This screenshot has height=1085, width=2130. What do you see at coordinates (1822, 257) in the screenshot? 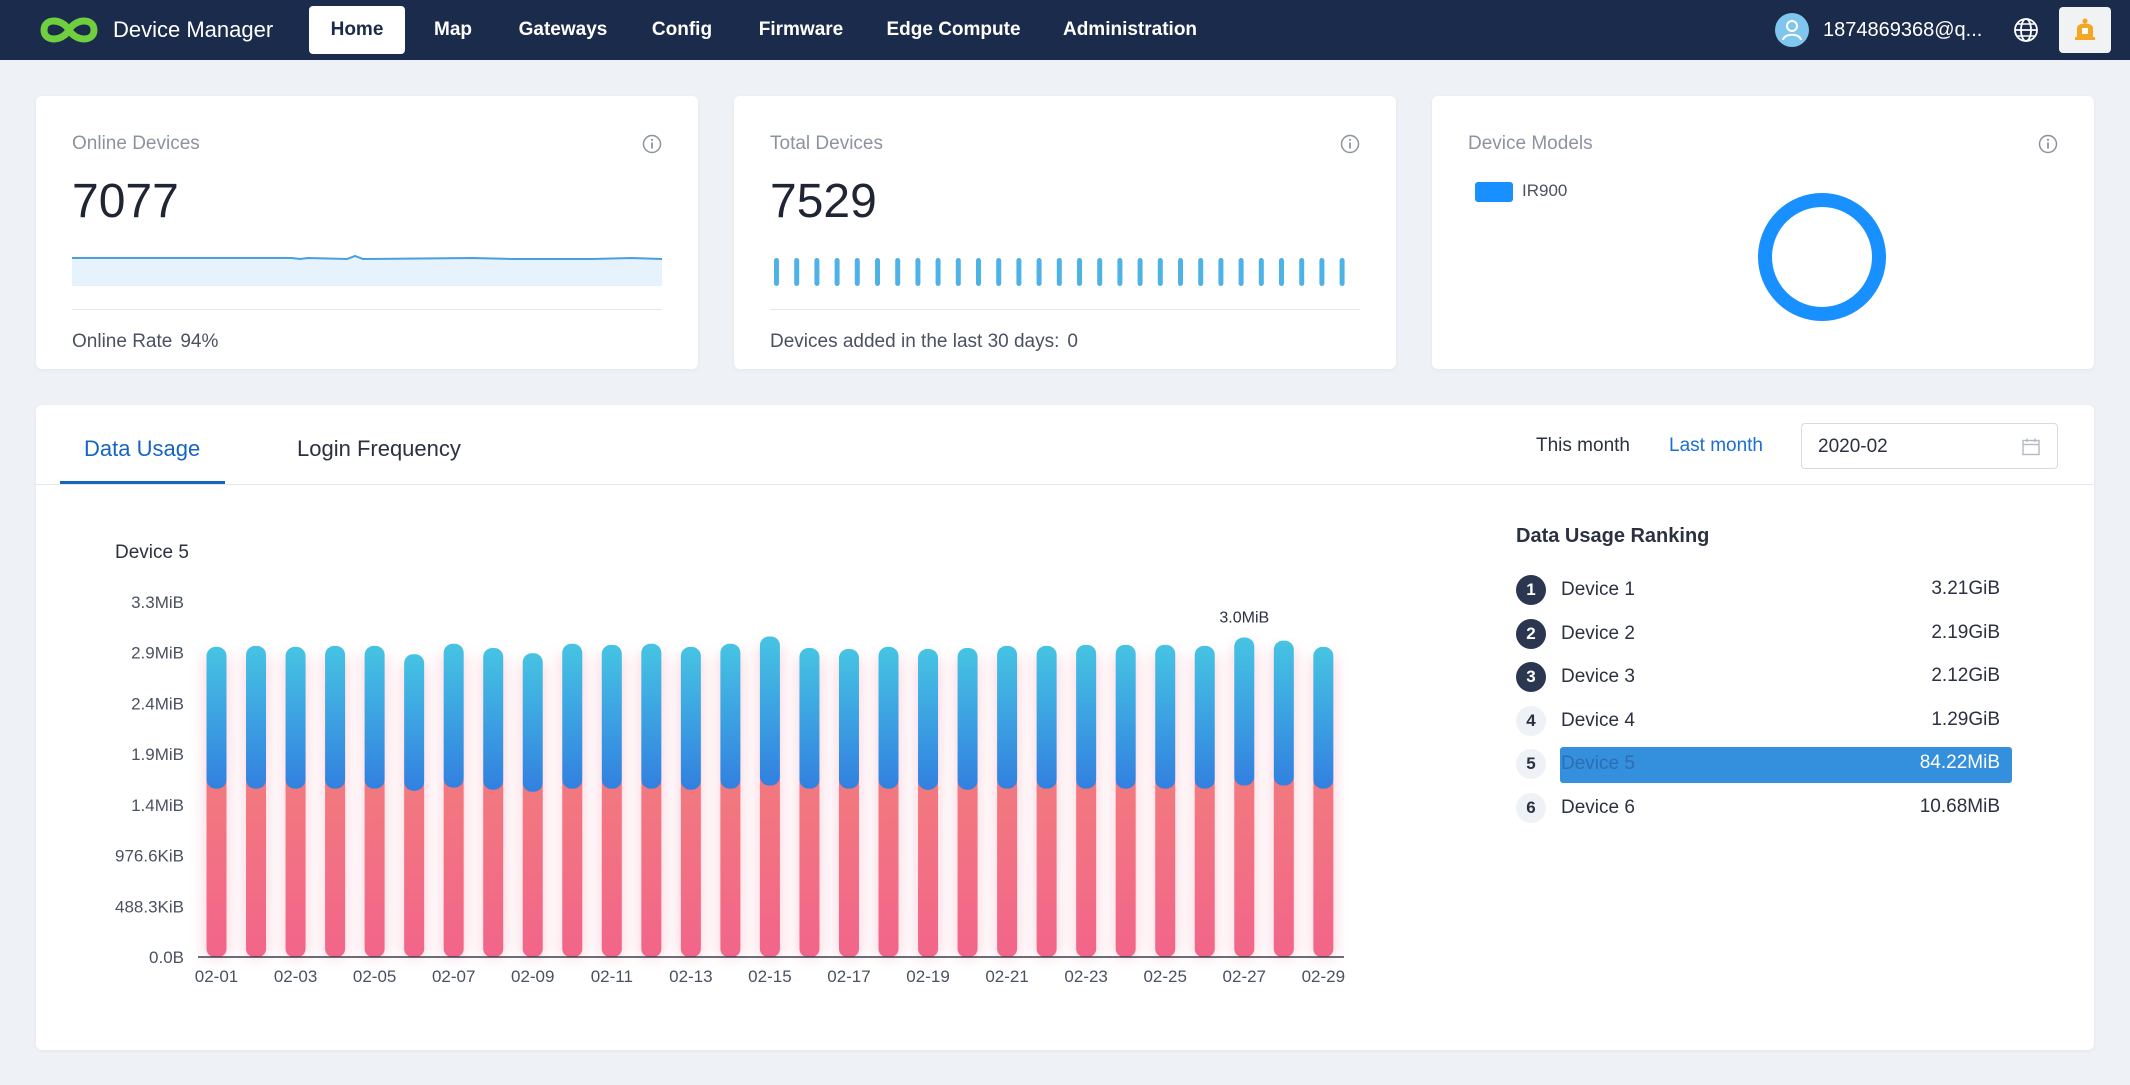
I see `device-models-donut` at bounding box center [1822, 257].